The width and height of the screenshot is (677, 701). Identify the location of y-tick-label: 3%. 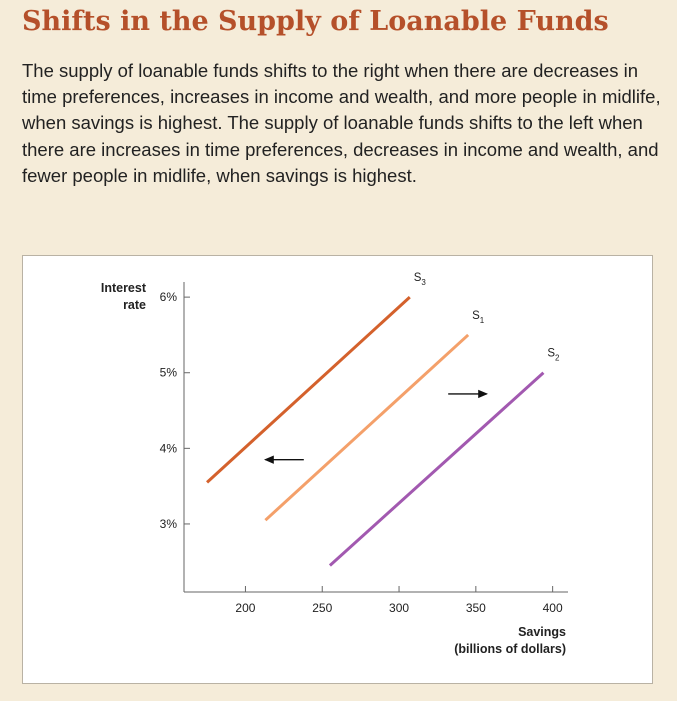
(169, 524).